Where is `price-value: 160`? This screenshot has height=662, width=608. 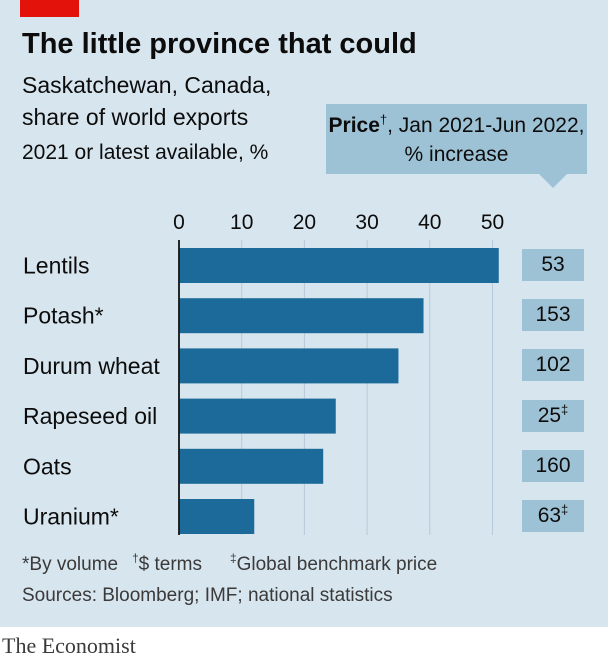 price-value: 160 is located at coordinates (553, 465).